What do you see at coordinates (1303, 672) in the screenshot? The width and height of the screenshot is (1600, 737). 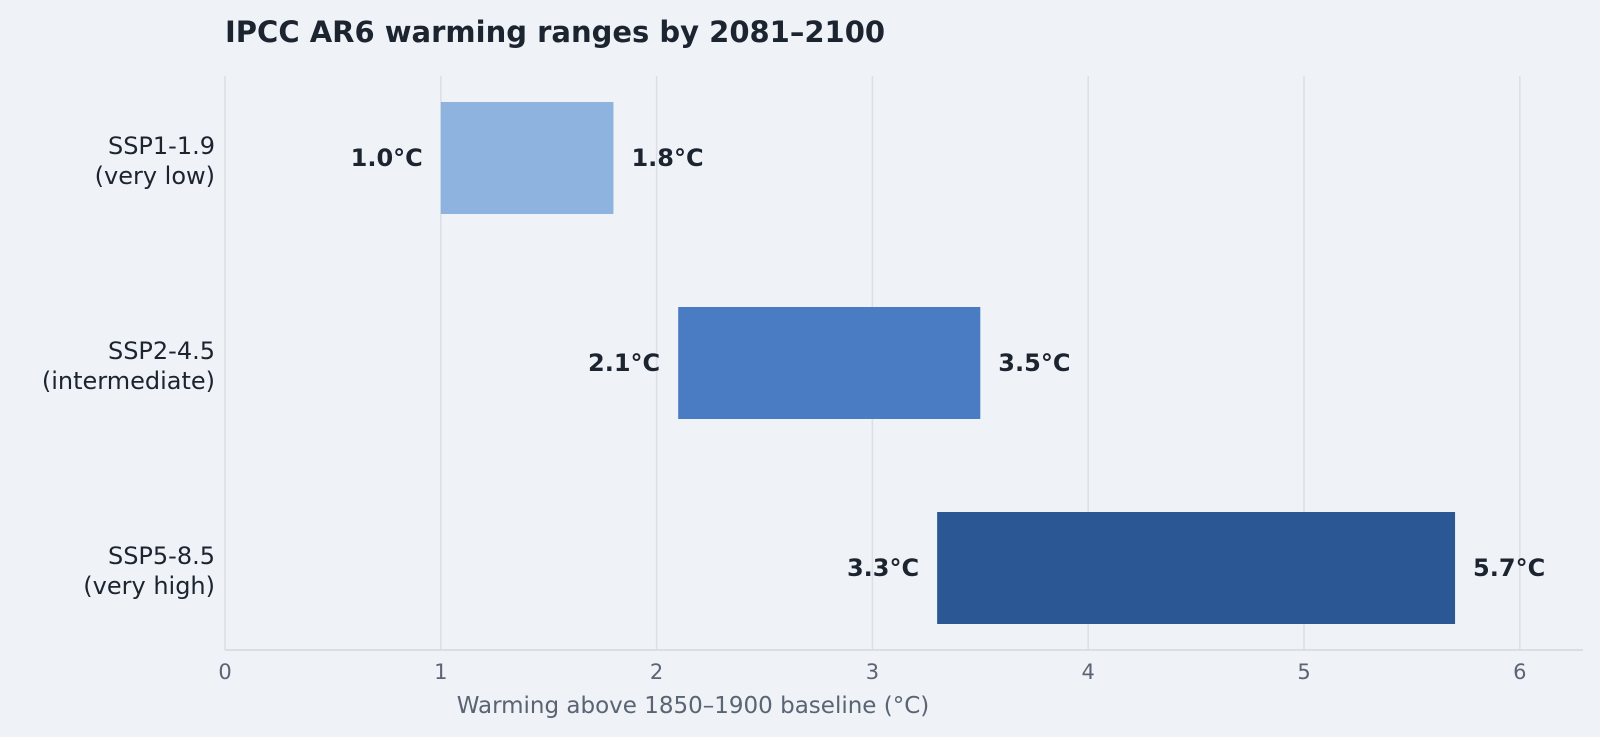 I see `x-tick-label: 5` at bounding box center [1303, 672].